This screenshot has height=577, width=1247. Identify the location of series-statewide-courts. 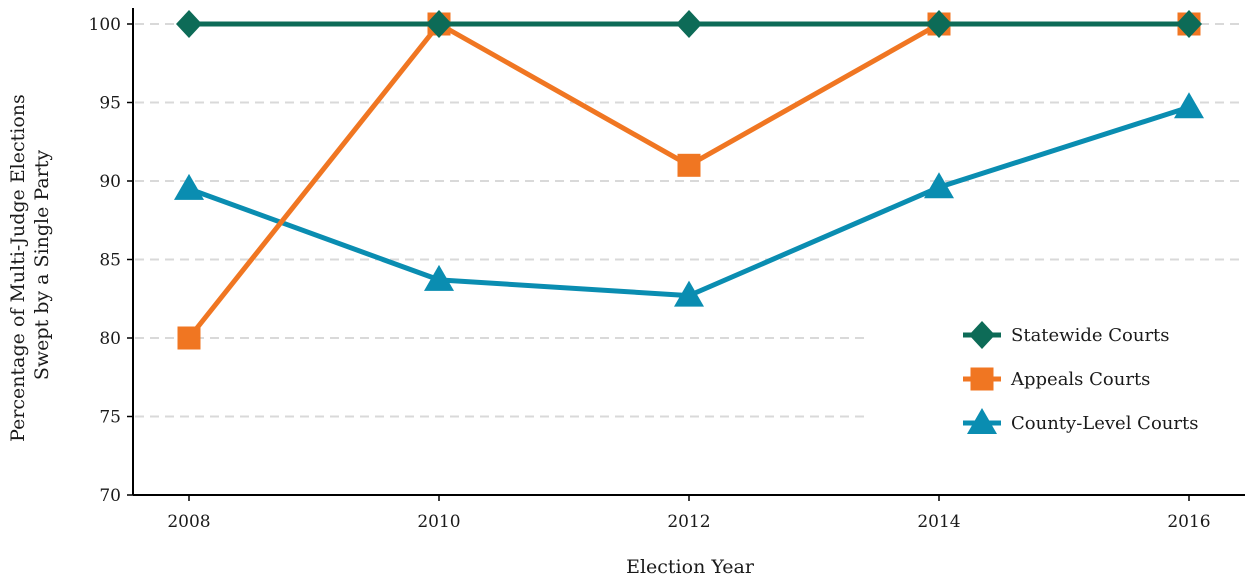
(689, 24).